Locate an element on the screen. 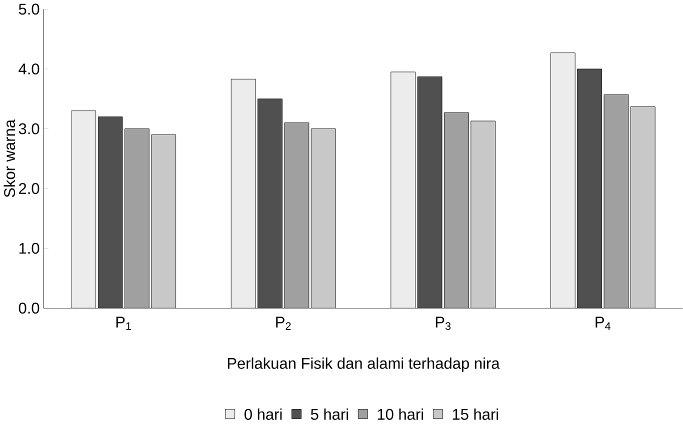  legend-label: 10 hari is located at coordinates (401, 414).